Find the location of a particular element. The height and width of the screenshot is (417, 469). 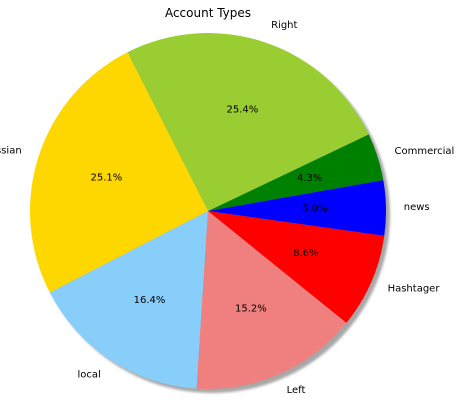

category-label-hashtager: Hashtager is located at coordinates (414, 289).